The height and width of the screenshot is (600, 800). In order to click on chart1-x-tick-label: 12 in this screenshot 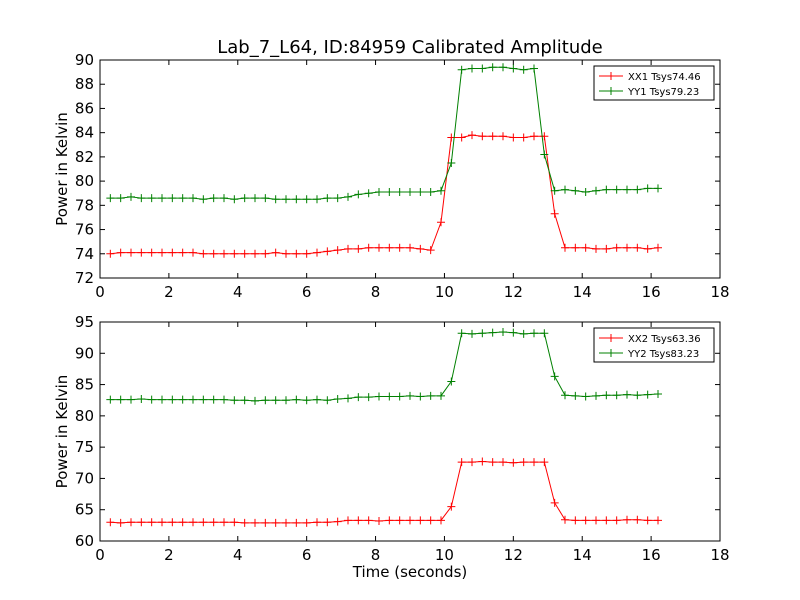, I will do `click(513, 292)`.